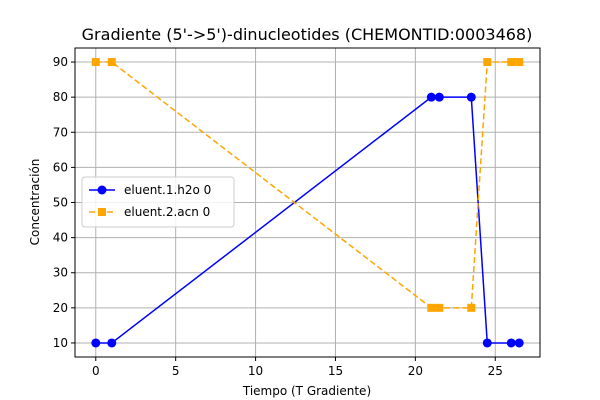  I want to click on x-tick-label: 0, so click(96, 371).